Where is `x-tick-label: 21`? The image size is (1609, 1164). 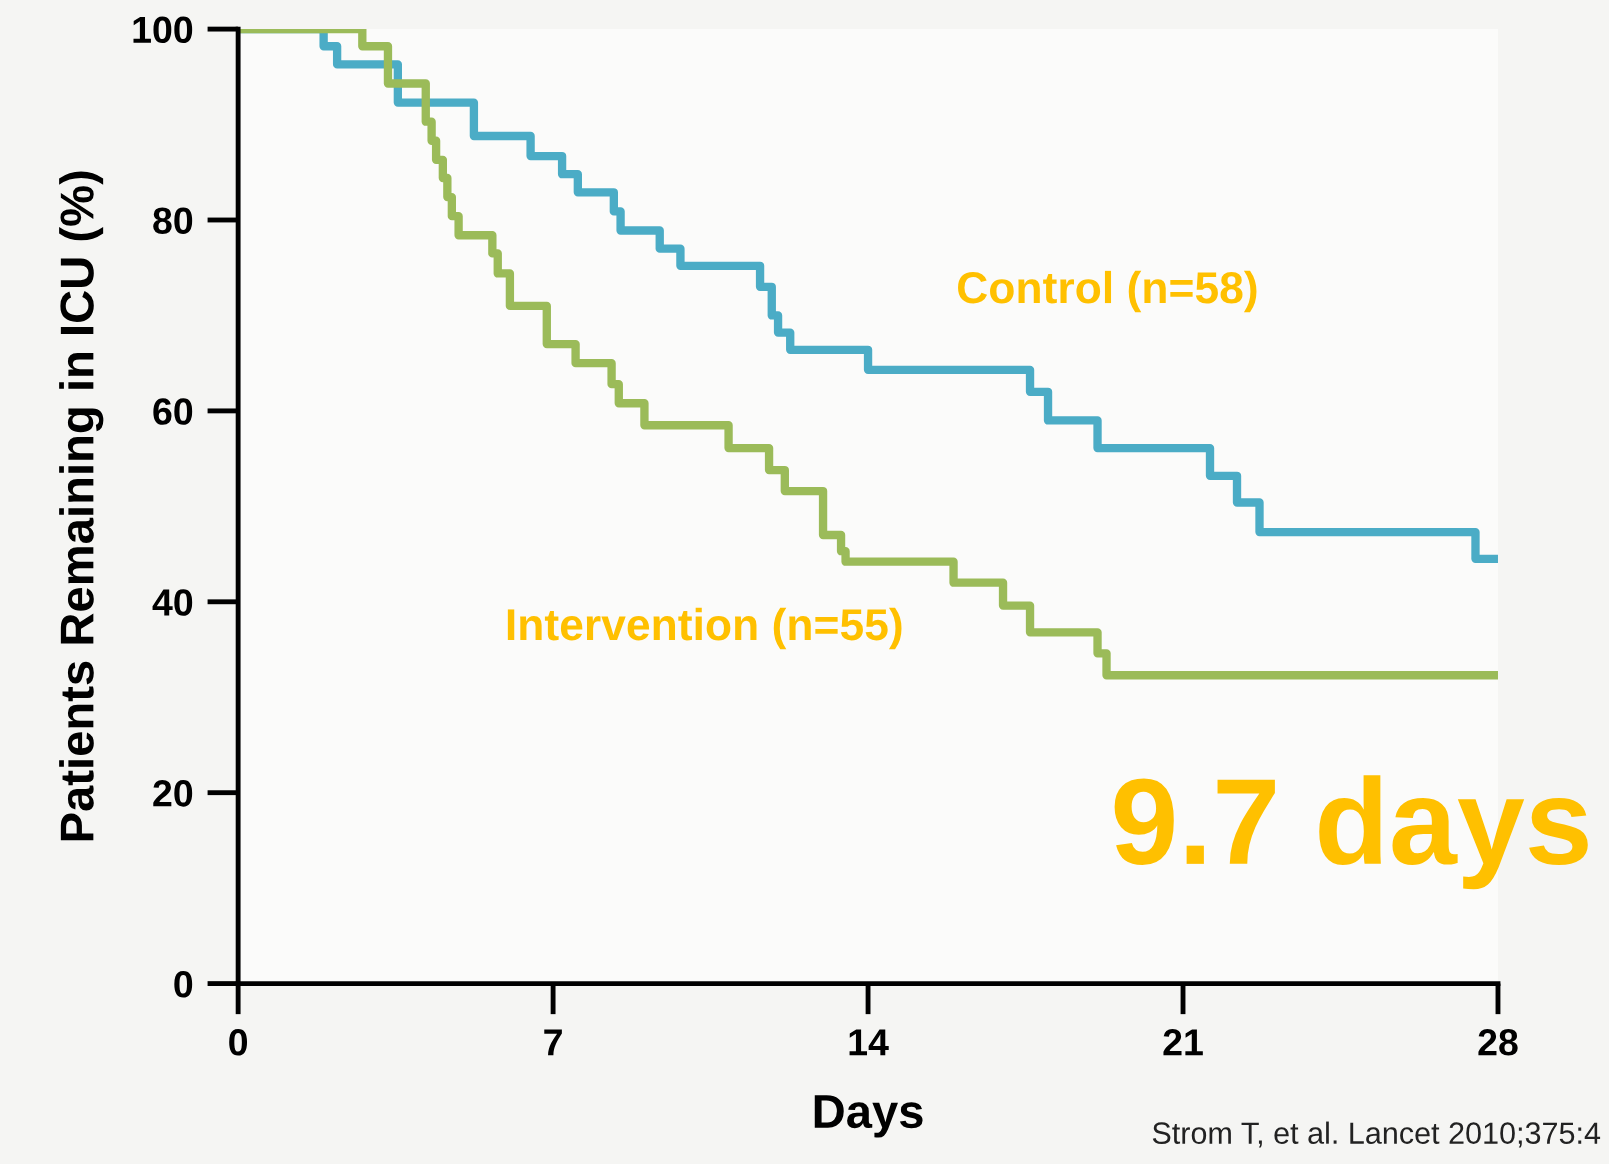 x-tick-label: 21 is located at coordinates (1183, 1042).